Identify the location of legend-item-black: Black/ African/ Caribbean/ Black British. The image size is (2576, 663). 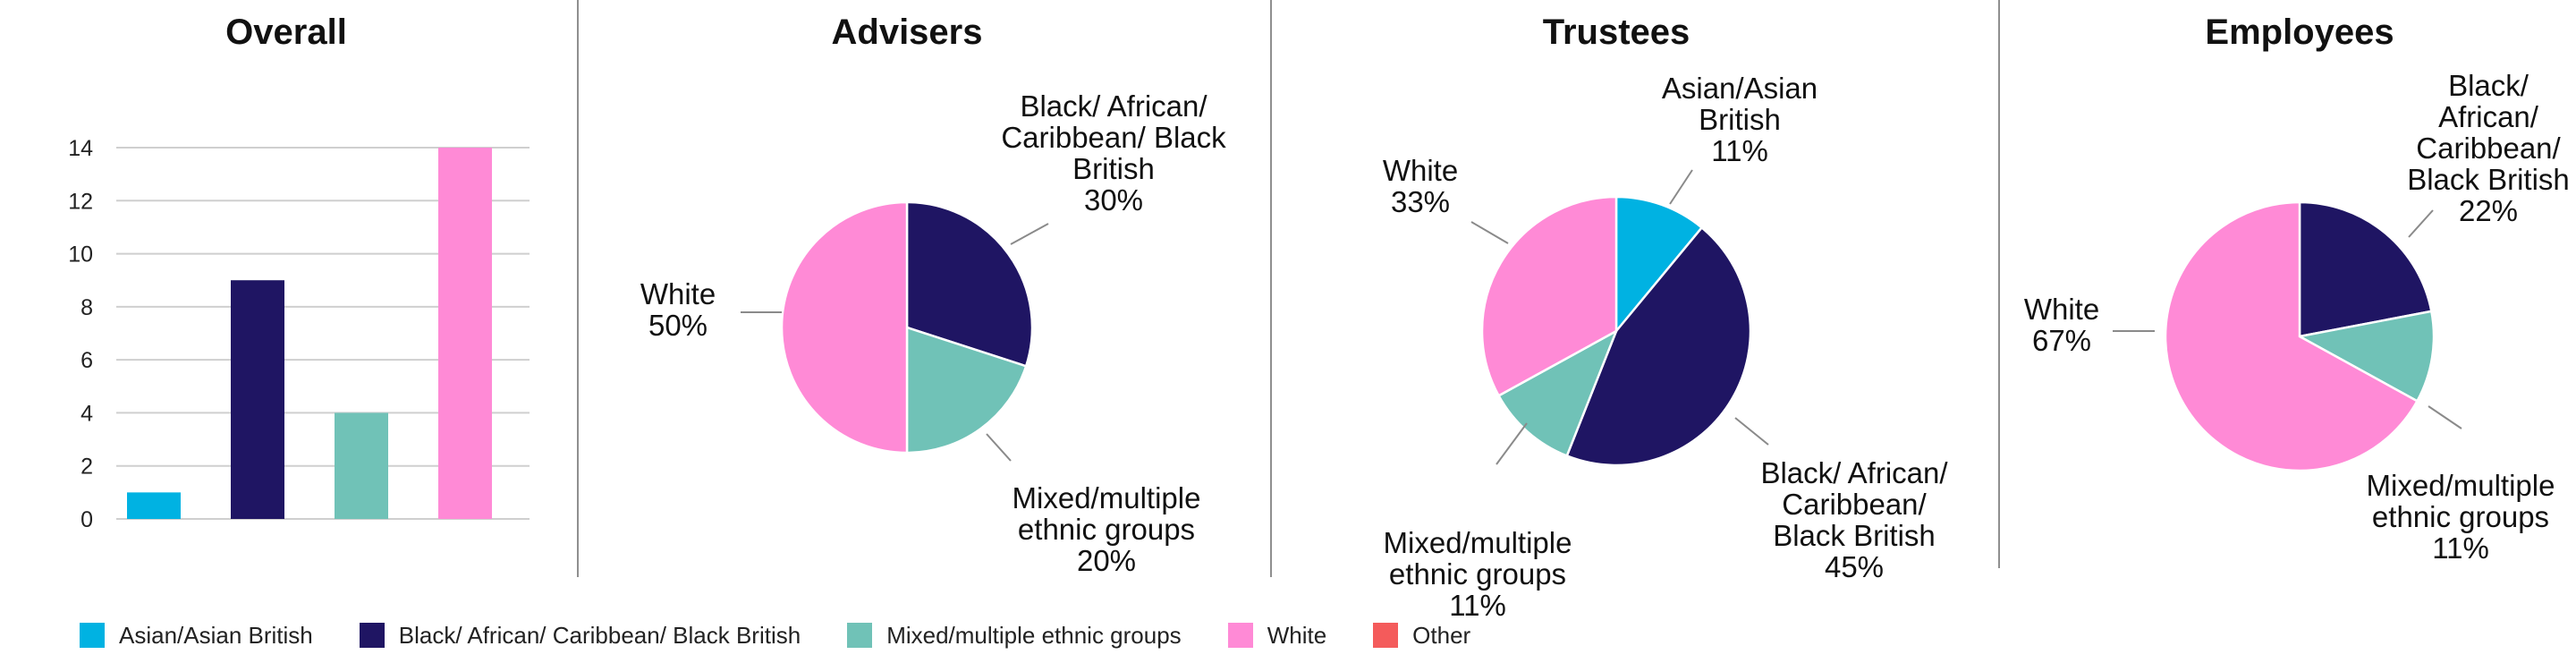
(580, 635).